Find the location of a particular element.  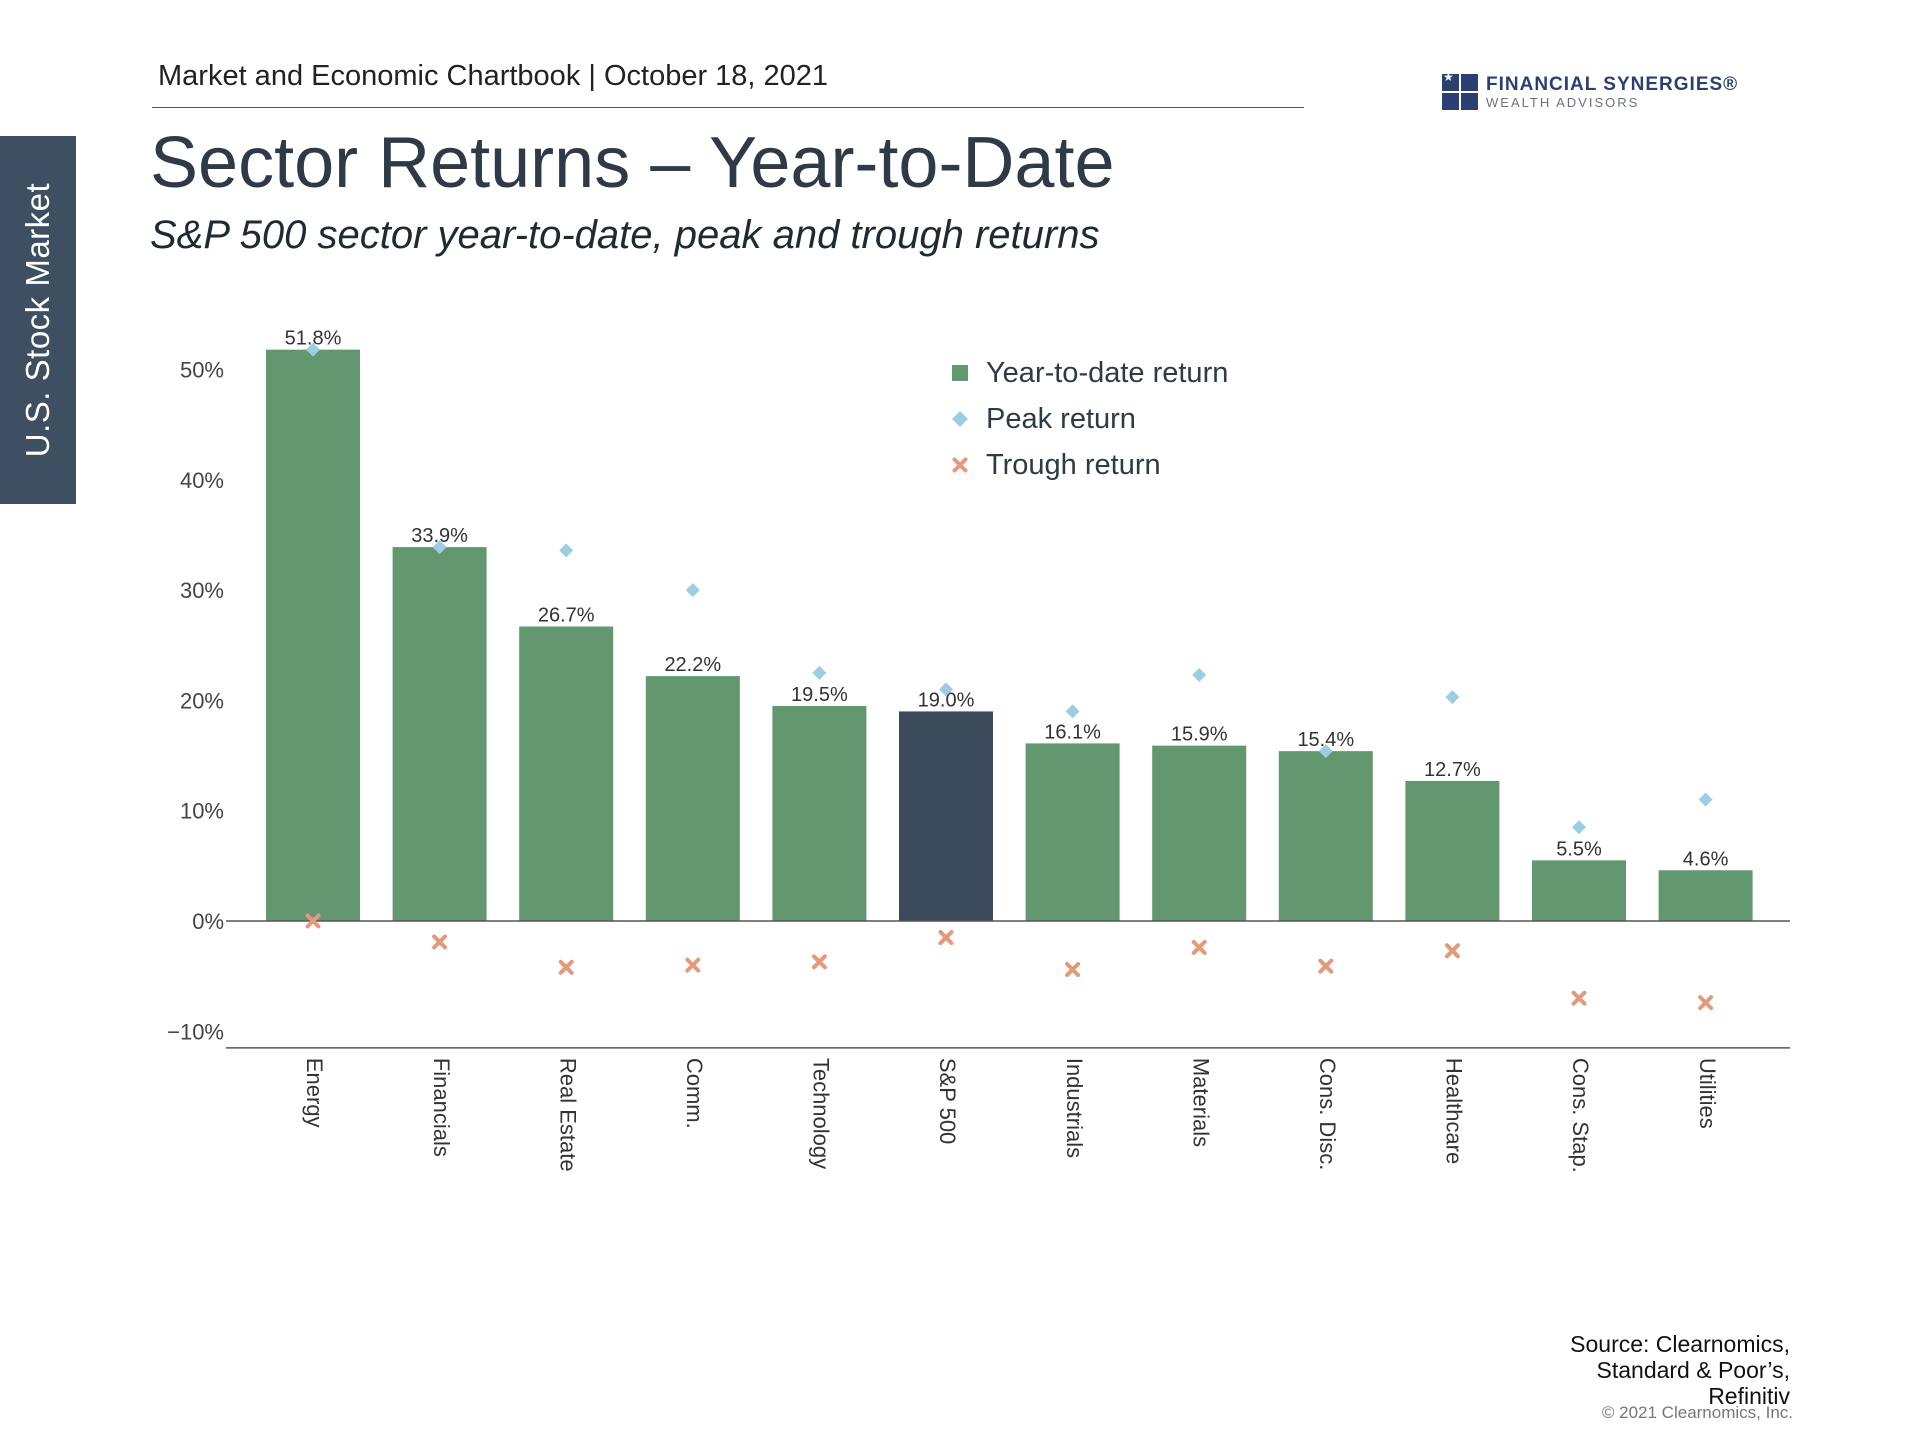

section-tab: U.S. Stock Market is located at coordinates (38, 320).